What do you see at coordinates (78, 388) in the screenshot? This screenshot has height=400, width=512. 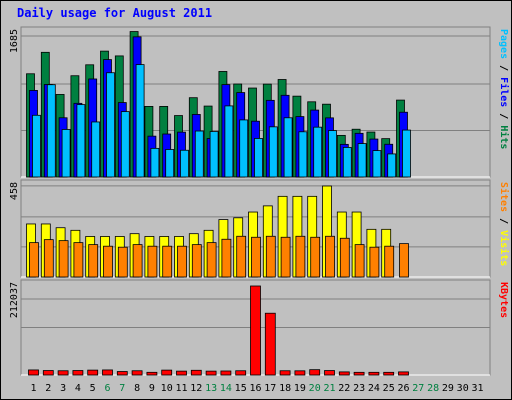 I see `x-tick-label: 4` at bounding box center [78, 388].